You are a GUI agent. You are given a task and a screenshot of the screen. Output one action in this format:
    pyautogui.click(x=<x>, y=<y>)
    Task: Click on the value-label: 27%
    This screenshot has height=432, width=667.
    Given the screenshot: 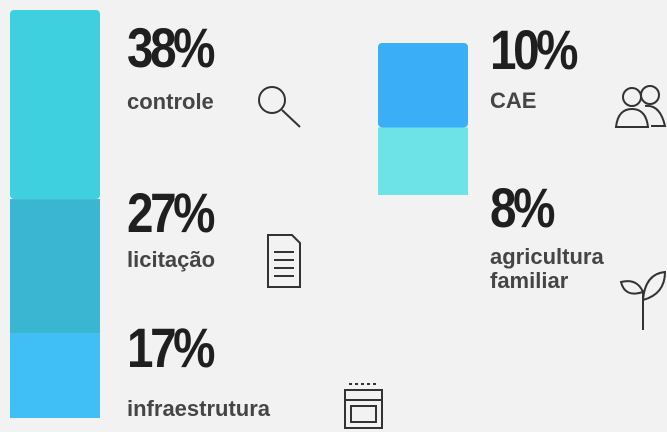 What is the action you would take?
    pyautogui.click(x=171, y=212)
    